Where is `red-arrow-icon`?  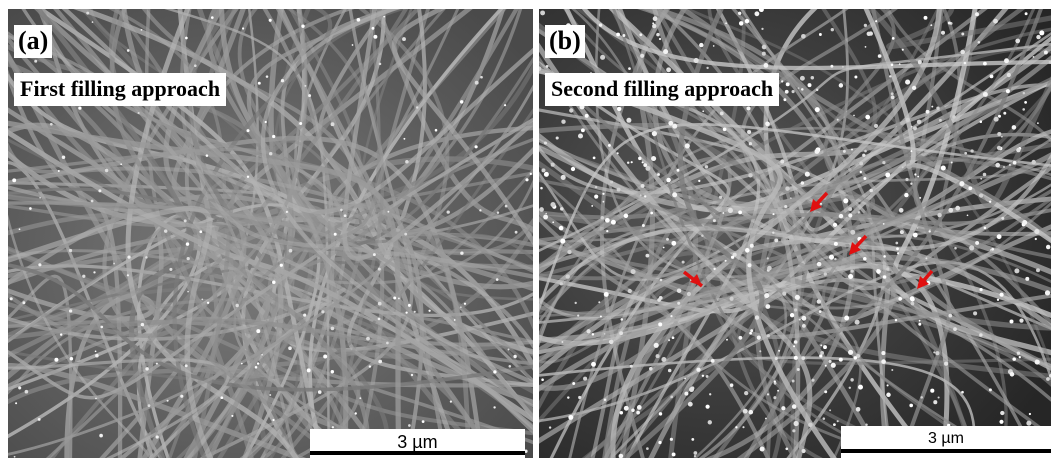
red-arrow-icon is located at coordinates (925, 279).